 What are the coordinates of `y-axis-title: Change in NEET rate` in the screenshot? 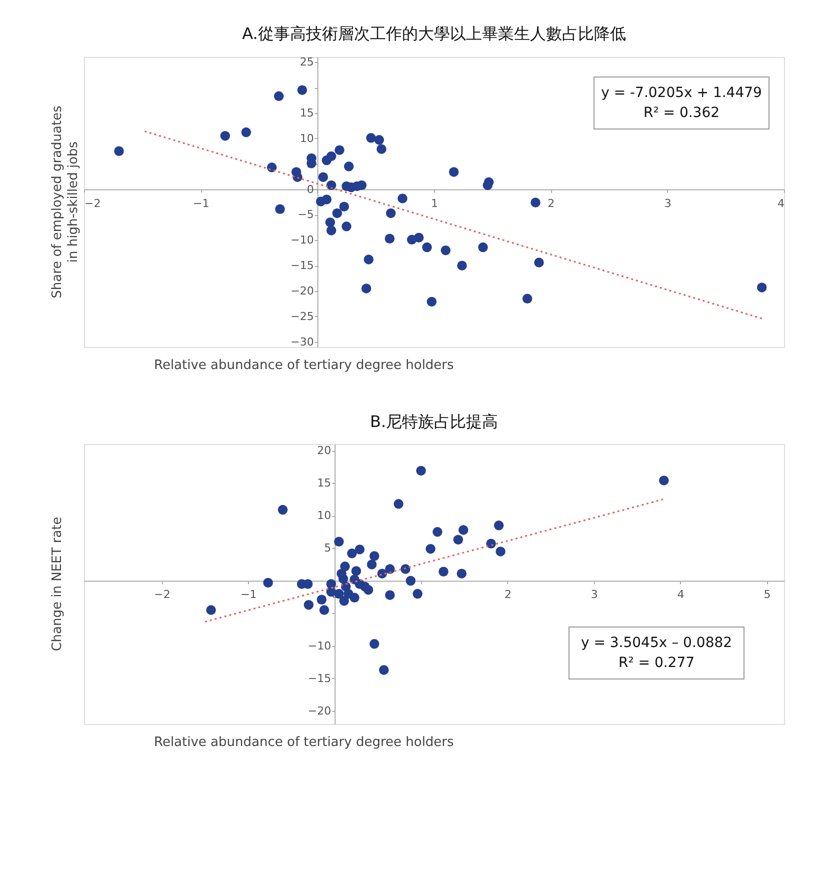 It's located at (57, 584).